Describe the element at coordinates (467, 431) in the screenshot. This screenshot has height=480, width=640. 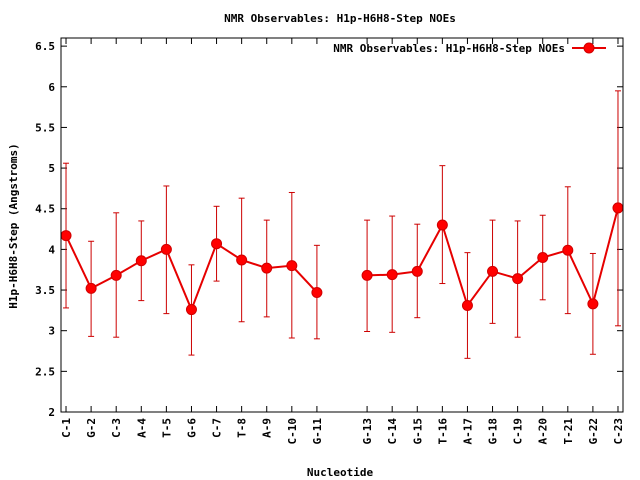
I see `x-tick-label: A-17` at that location.